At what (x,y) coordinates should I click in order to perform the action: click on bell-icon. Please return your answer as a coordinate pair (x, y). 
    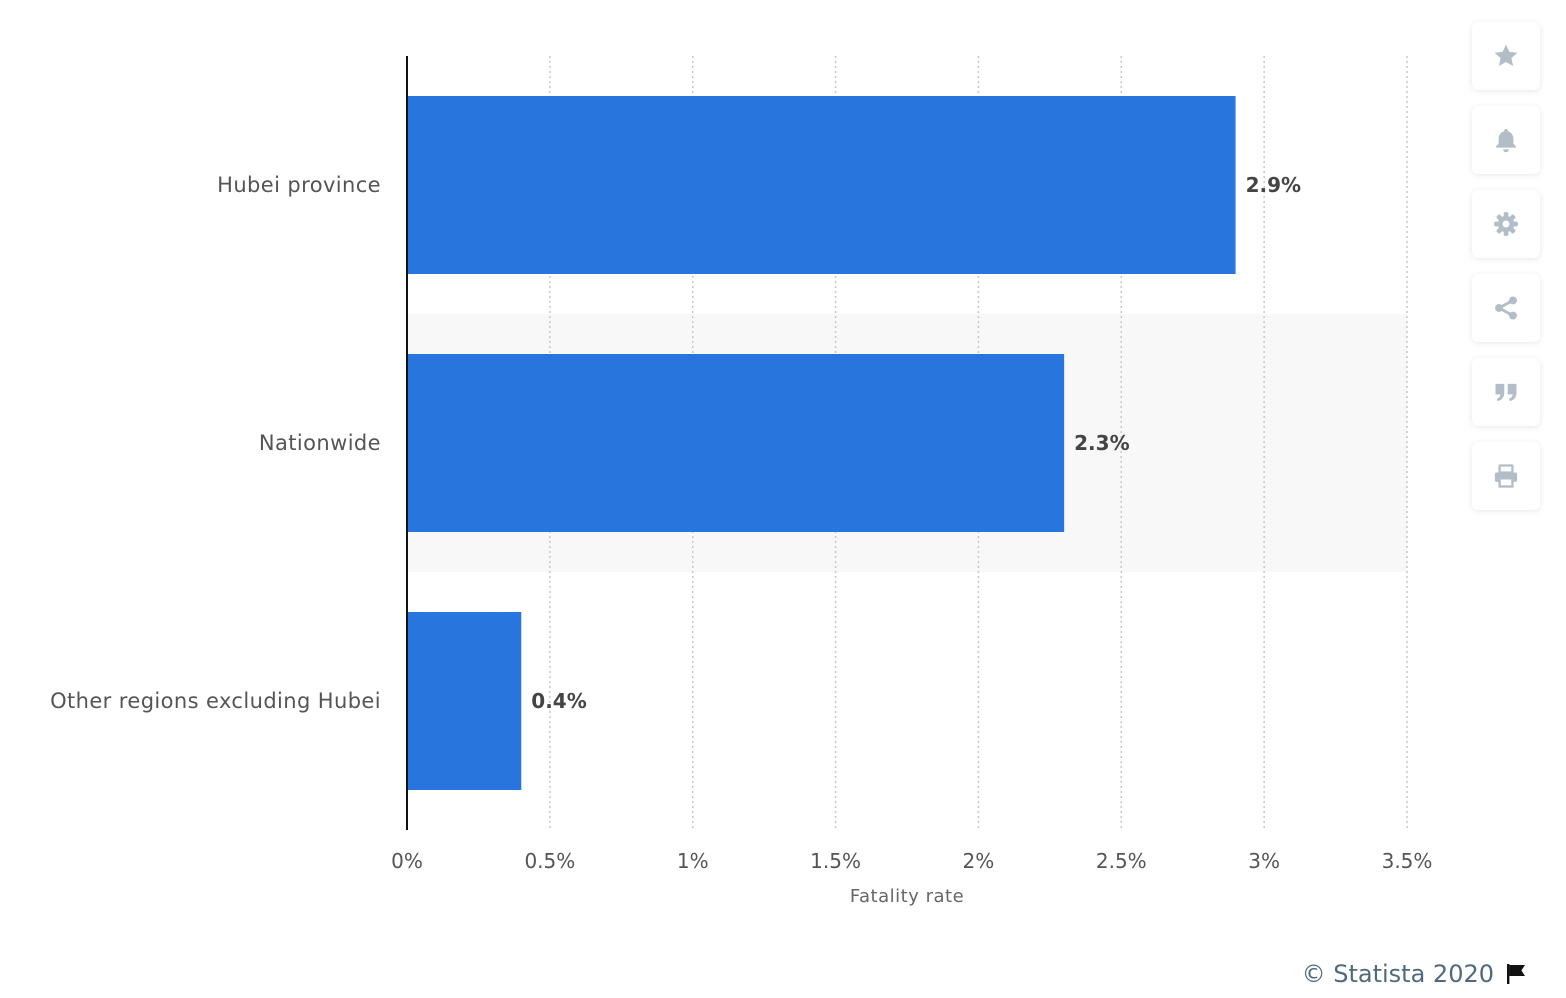
    Looking at the image, I should click on (1506, 140).